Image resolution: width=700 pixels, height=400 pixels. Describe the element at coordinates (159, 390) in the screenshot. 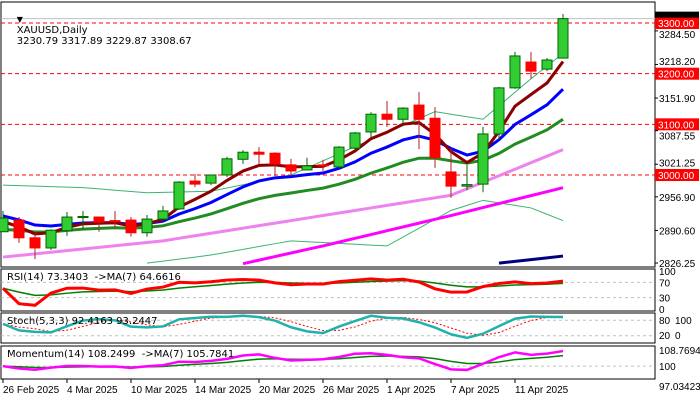

I see `date-label: 10 Mar 2025` at that location.